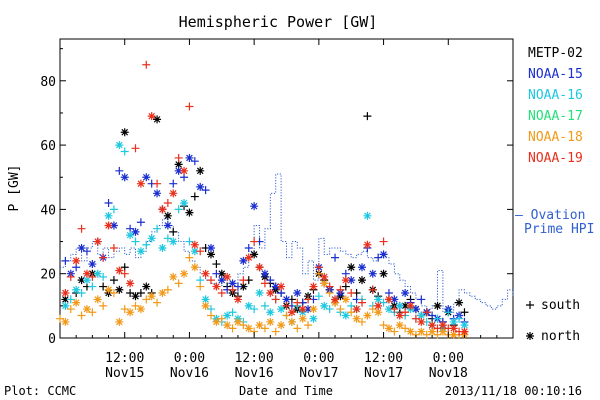 The height and width of the screenshot is (400, 600). Describe the element at coordinates (513, 391) in the screenshot. I see `plot-timestamp: 2013/11/18 00:10:16` at that location.